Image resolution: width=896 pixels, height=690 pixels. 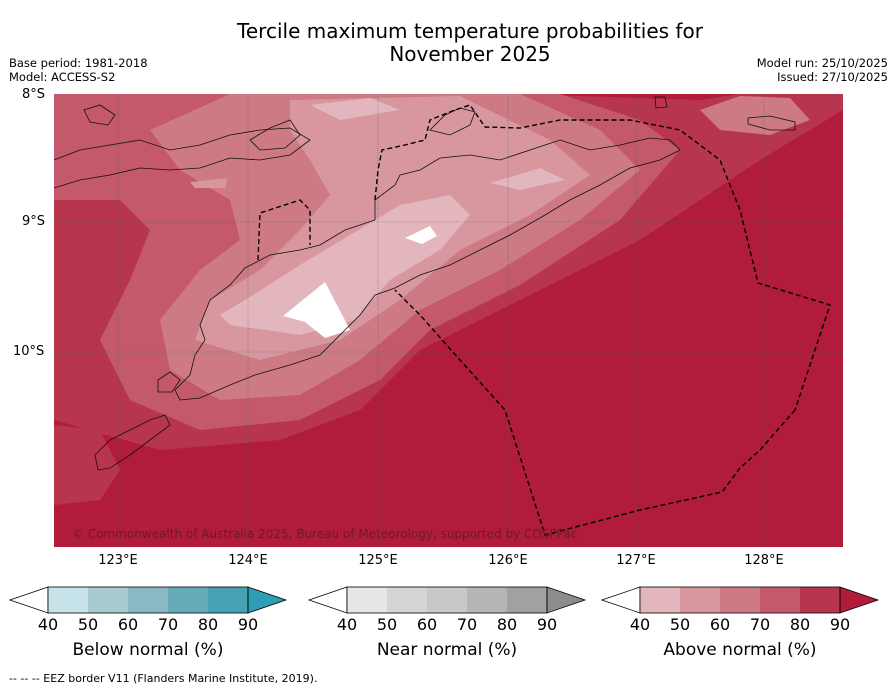 I want to click on lat-label-10s: 10°S, so click(x=29, y=351).